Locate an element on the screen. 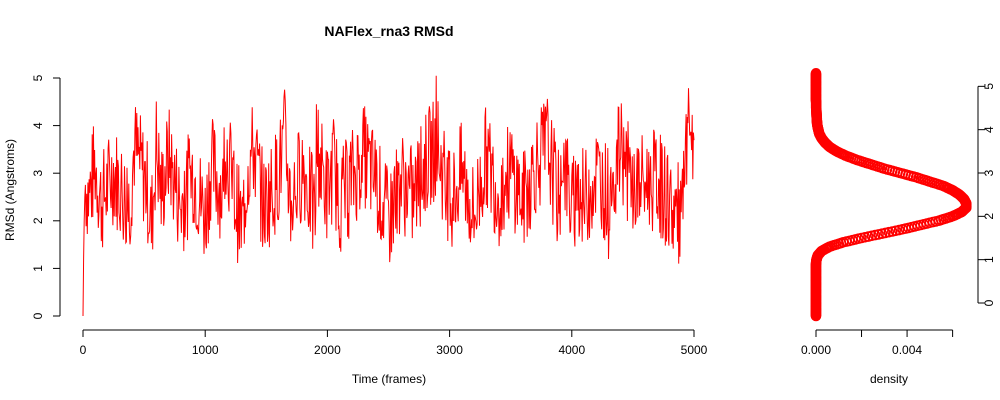 Image resolution: width=1000 pixels, height=400 pixels. density-x-axis-title: density is located at coordinates (889, 379).